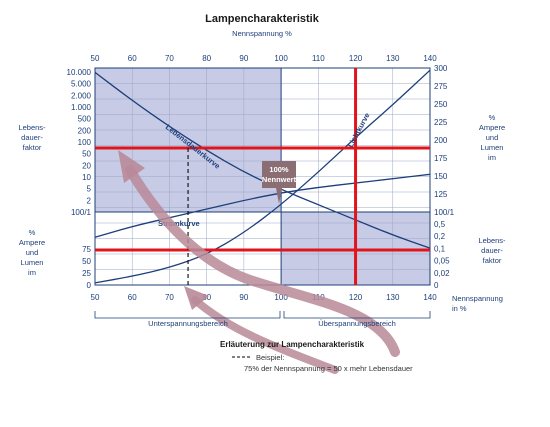 This screenshot has width=550, height=427. I want to click on x-tick-bottom: 60, so click(132, 297).